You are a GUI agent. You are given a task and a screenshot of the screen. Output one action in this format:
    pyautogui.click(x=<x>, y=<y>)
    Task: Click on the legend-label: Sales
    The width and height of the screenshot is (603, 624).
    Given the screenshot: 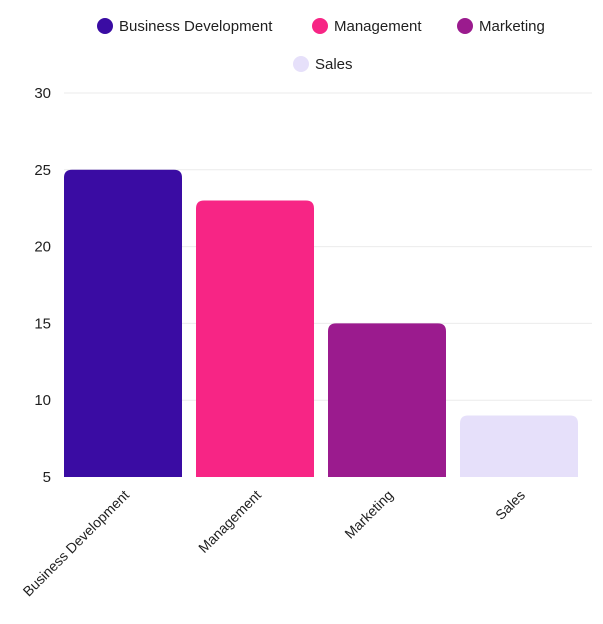 What is the action you would take?
    pyautogui.click(x=334, y=64)
    